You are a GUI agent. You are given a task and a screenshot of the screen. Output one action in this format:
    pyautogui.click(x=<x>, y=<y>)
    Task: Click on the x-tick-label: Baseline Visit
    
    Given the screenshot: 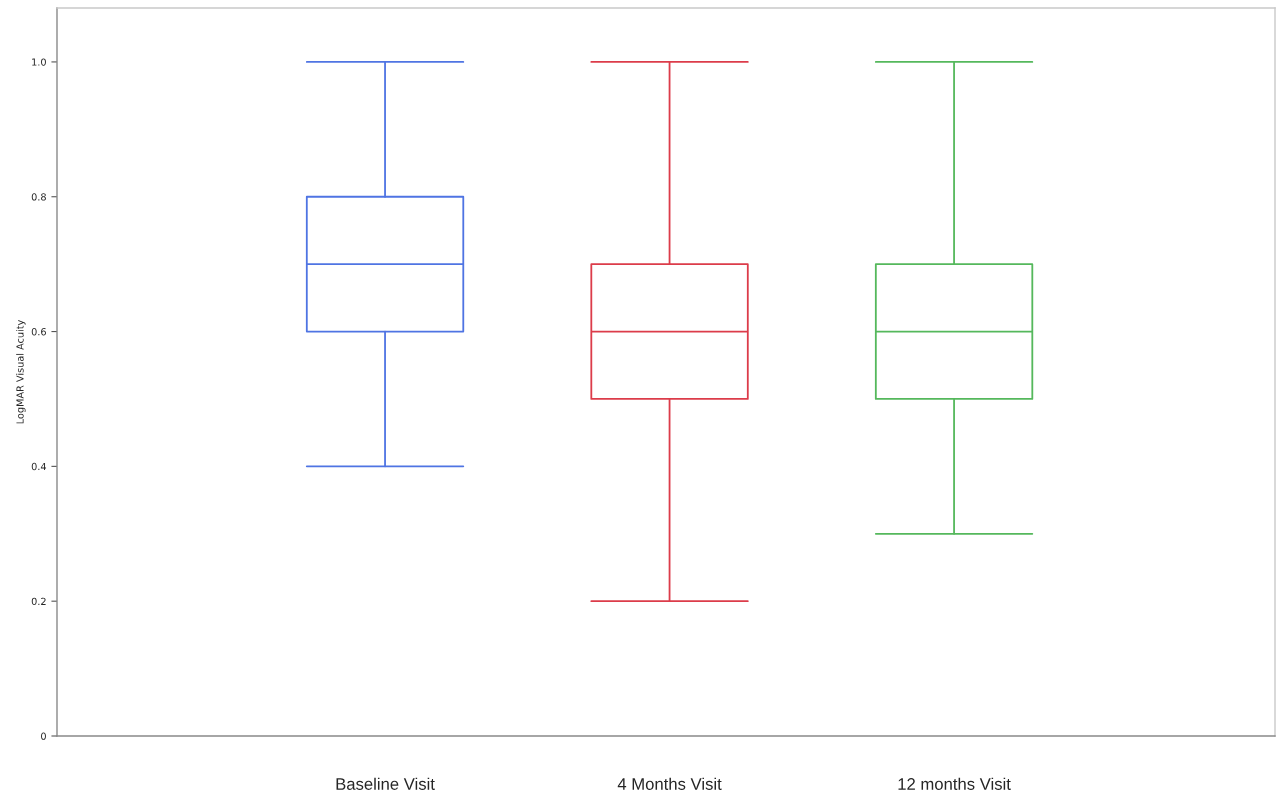 What is the action you would take?
    pyautogui.click(x=385, y=783)
    